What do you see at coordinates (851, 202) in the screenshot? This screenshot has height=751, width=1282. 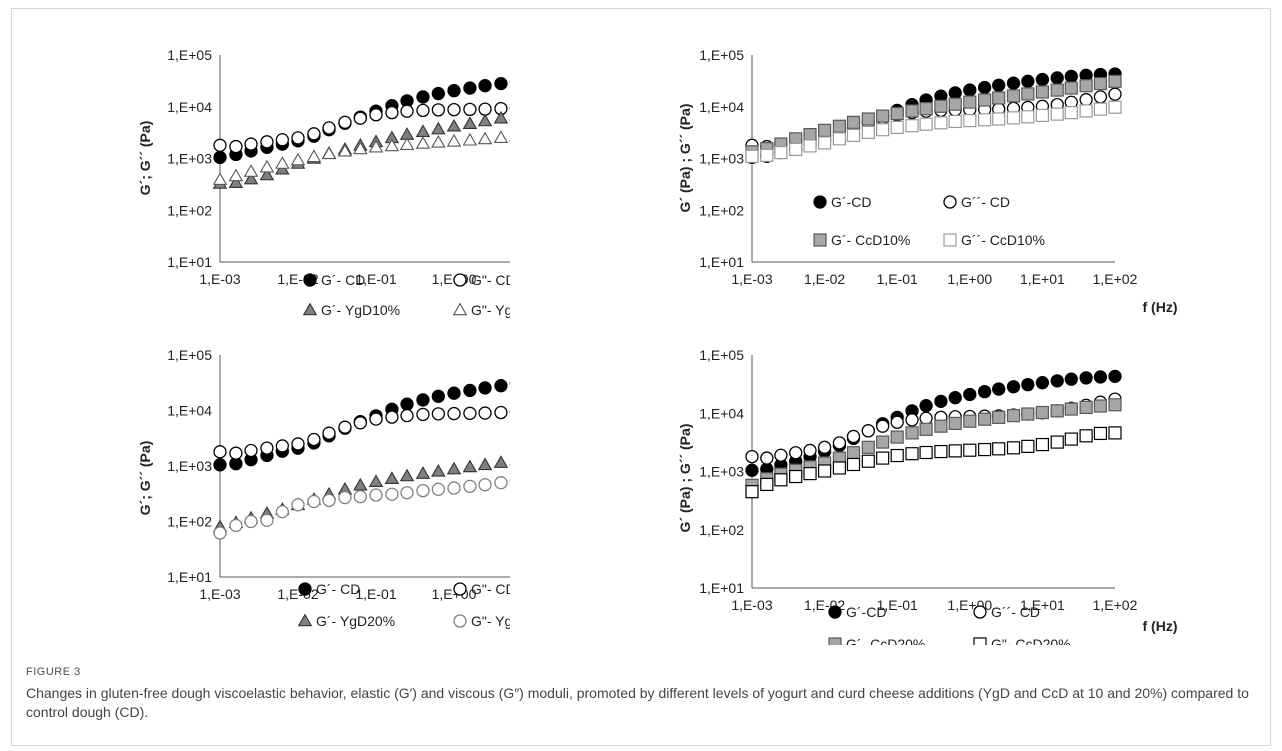 I see `legend-label: G´-CD` at bounding box center [851, 202].